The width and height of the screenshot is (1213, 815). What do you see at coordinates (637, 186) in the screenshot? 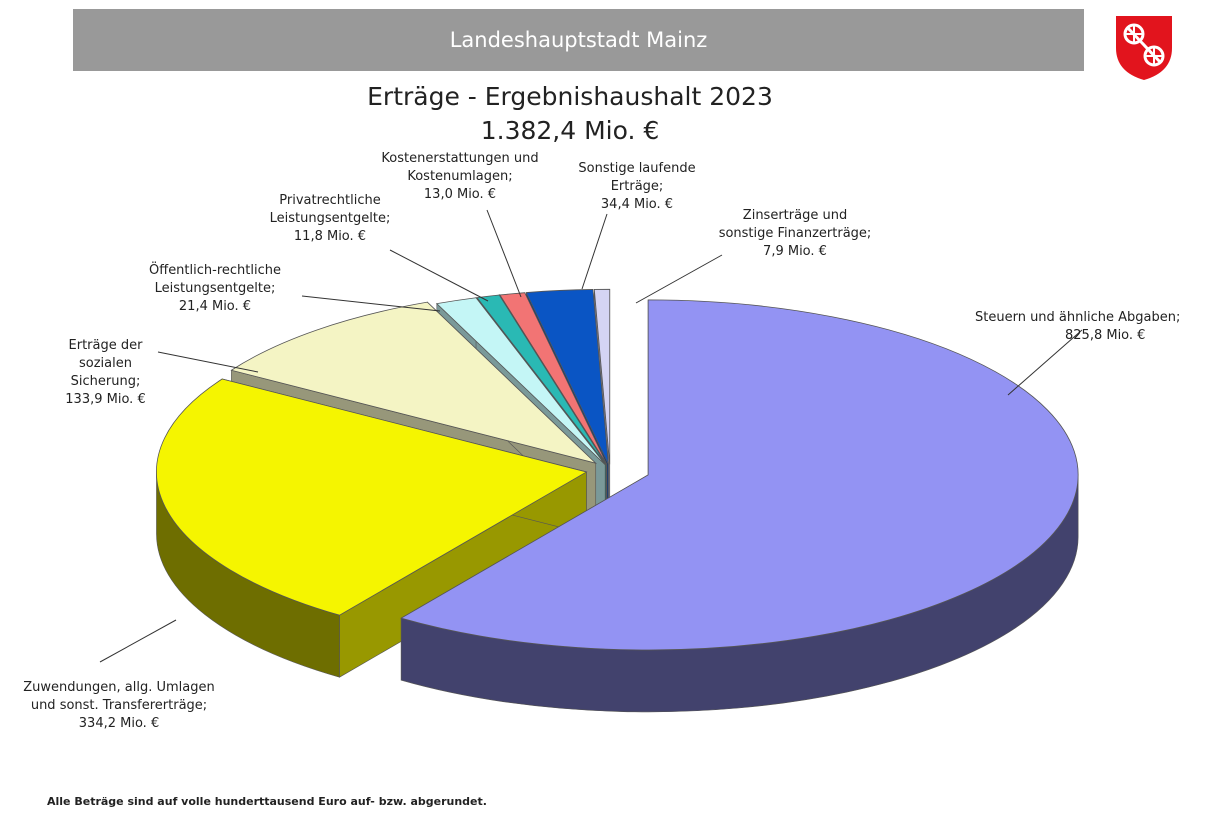
I see `slice-label-sonstige-laufende: Sonstige laufende Erträge; 34,4 Mio. €` at bounding box center [637, 186].